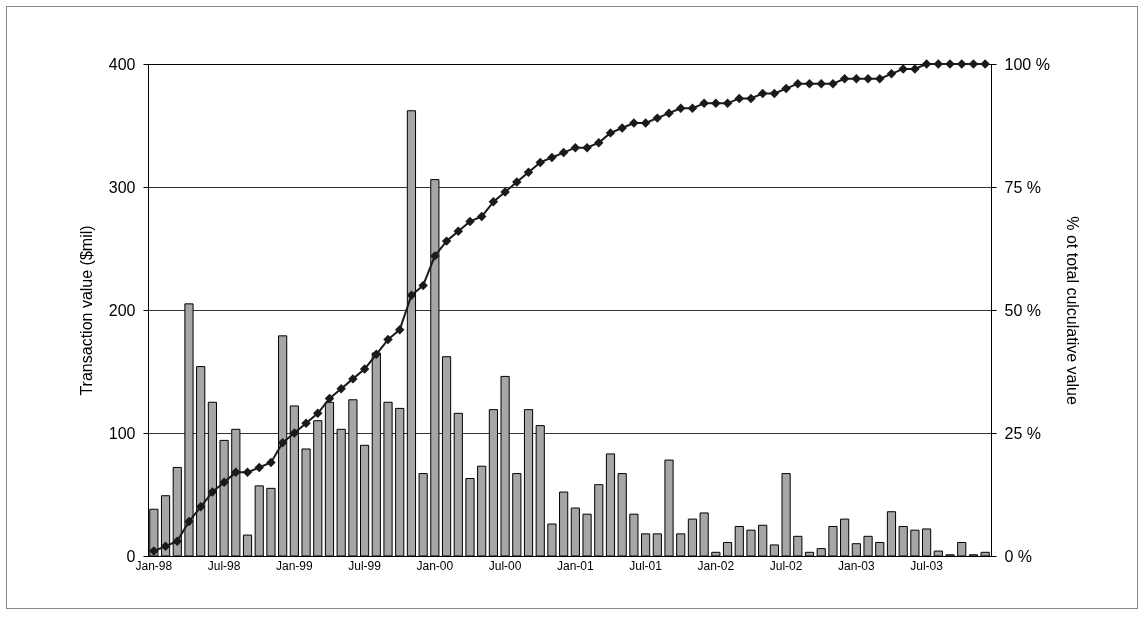 The height and width of the screenshot is (617, 1146). I want to click on x-tick-label: Jan-98, so click(154, 565).